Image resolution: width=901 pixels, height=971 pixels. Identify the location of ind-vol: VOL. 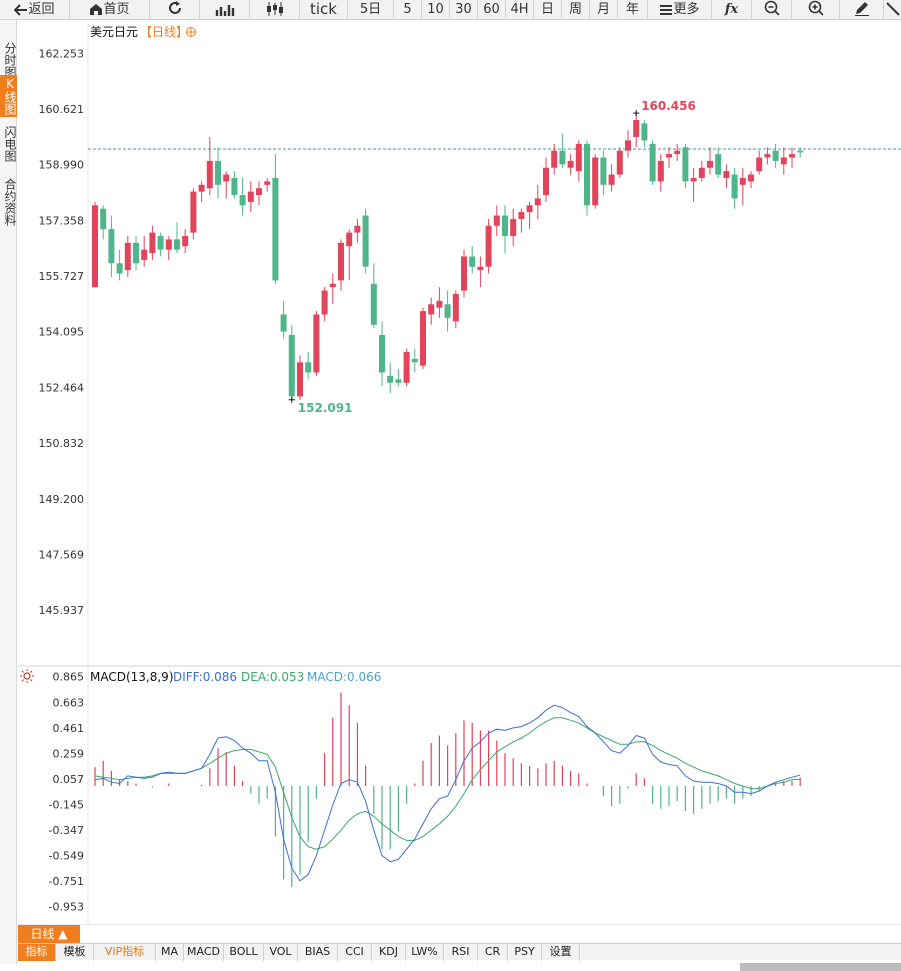
(281, 952).